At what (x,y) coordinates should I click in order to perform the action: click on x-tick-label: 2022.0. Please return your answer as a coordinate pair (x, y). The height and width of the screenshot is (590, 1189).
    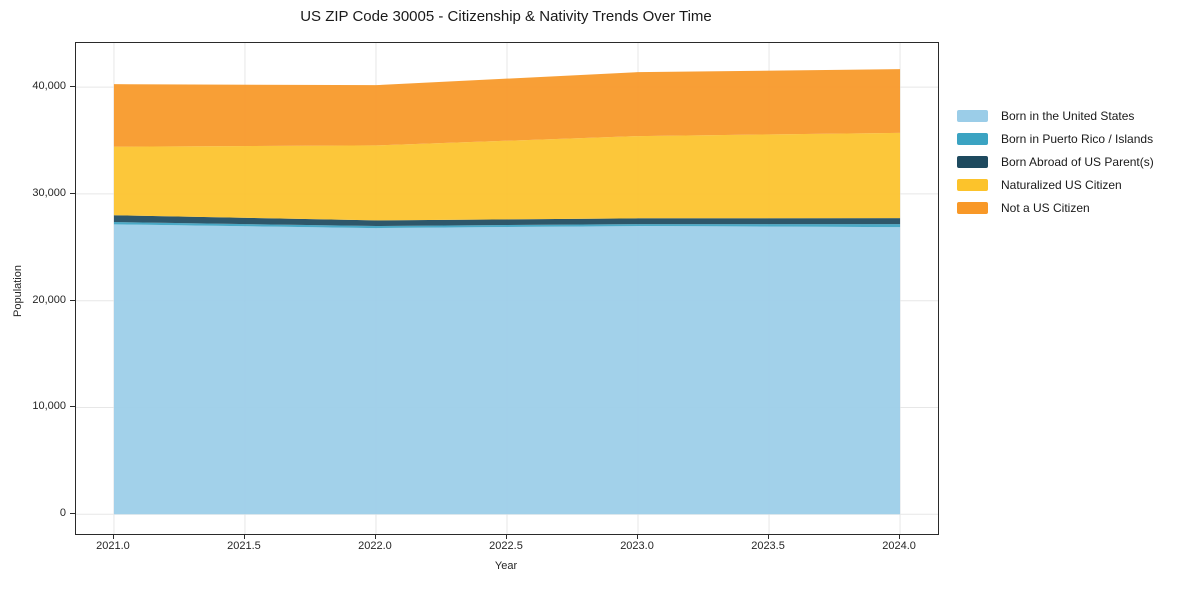
    Looking at the image, I should click on (375, 546).